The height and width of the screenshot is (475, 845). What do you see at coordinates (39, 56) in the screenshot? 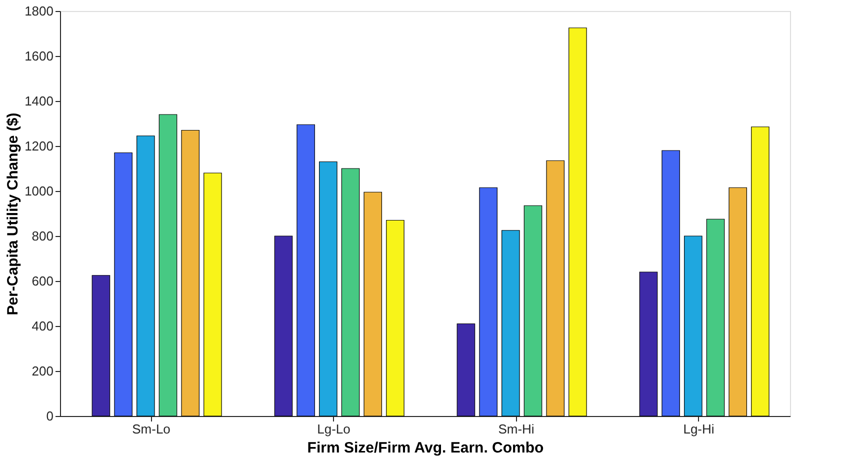
I see `y-tick-label: 1600` at bounding box center [39, 56].